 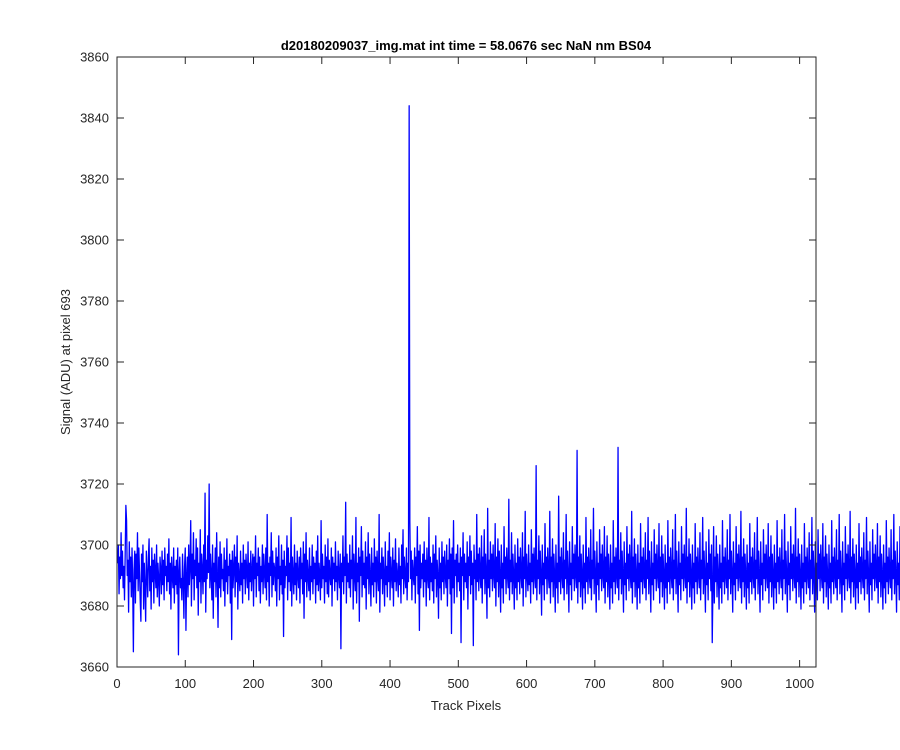 What do you see at coordinates (527, 683) in the screenshot?
I see `x-tick-label: 600` at bounding box center [527, 683].